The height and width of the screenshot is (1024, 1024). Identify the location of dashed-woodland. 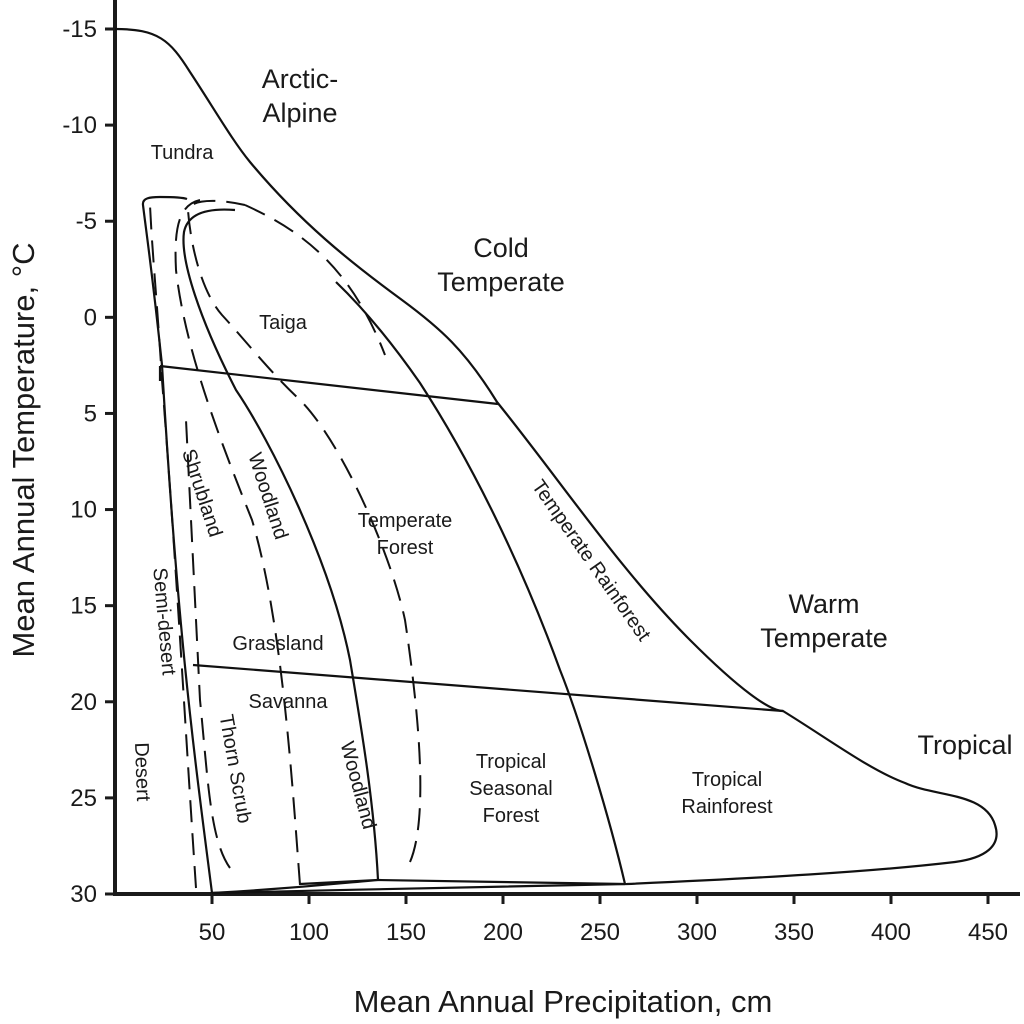
(237, 542).